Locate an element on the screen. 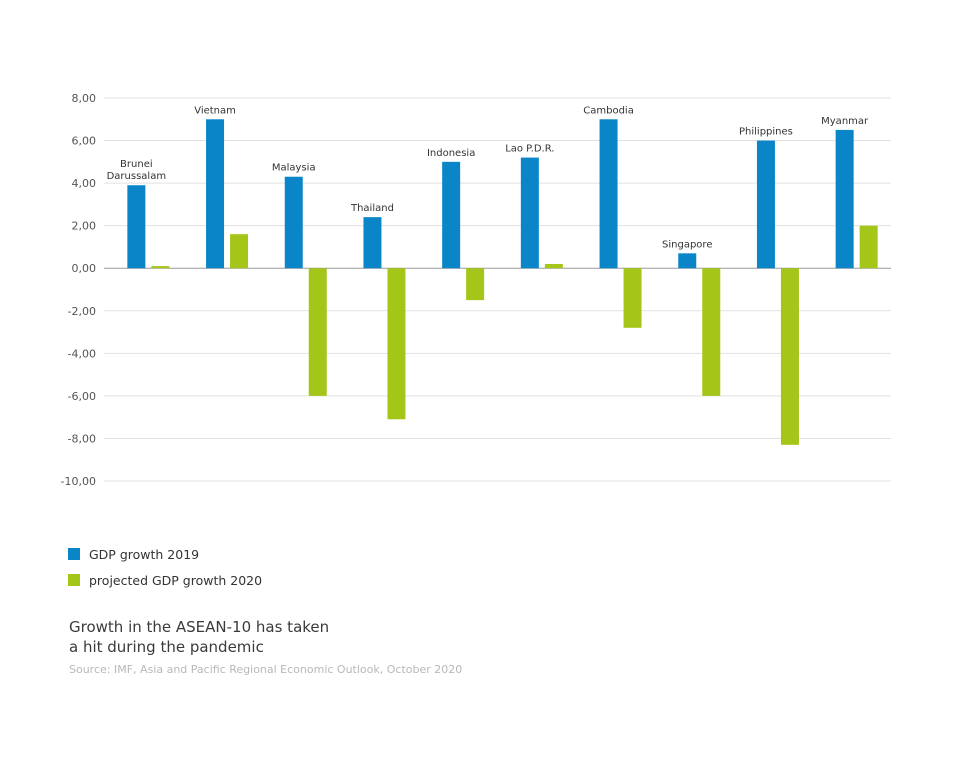  y-tick-label: 2,00 is located at coordinates (84, 226).